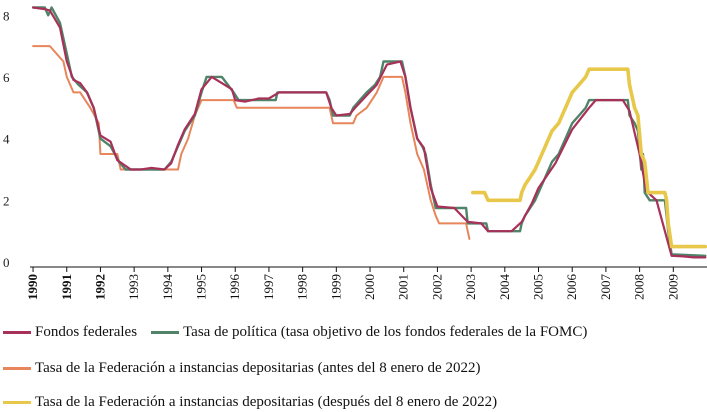  I want to click on x-tick-label-1993: 1993, so click(133, 287).